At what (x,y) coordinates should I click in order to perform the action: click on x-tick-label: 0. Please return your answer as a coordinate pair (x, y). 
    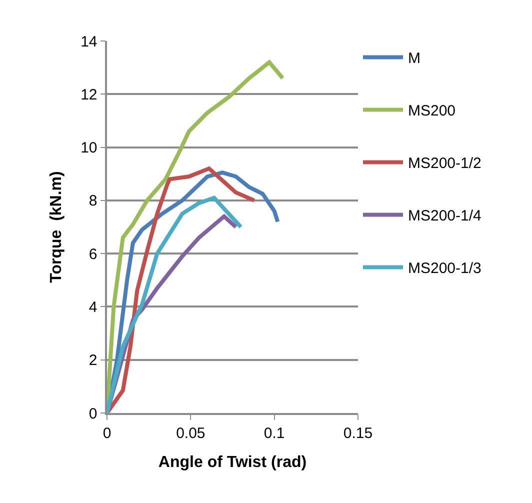
    Looking at the image, I should click on (107, 433).